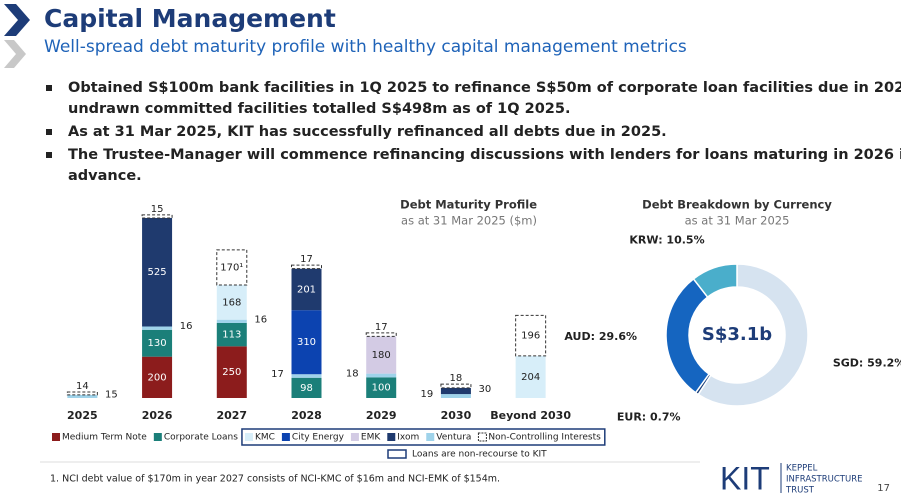 This screenshot has width=901, height=500. What do you see at coordinates (397, 454) in the screenshot?
I see `non-recourse-icon` at bounding box center [397, 454].